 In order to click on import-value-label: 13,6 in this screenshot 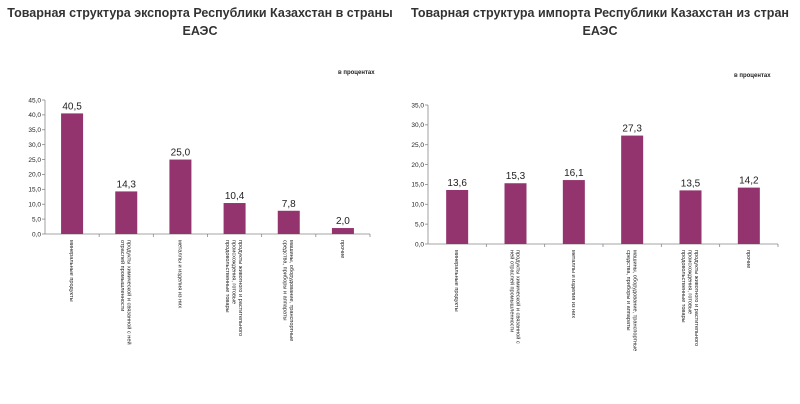, I will do `click(457, 183)`.